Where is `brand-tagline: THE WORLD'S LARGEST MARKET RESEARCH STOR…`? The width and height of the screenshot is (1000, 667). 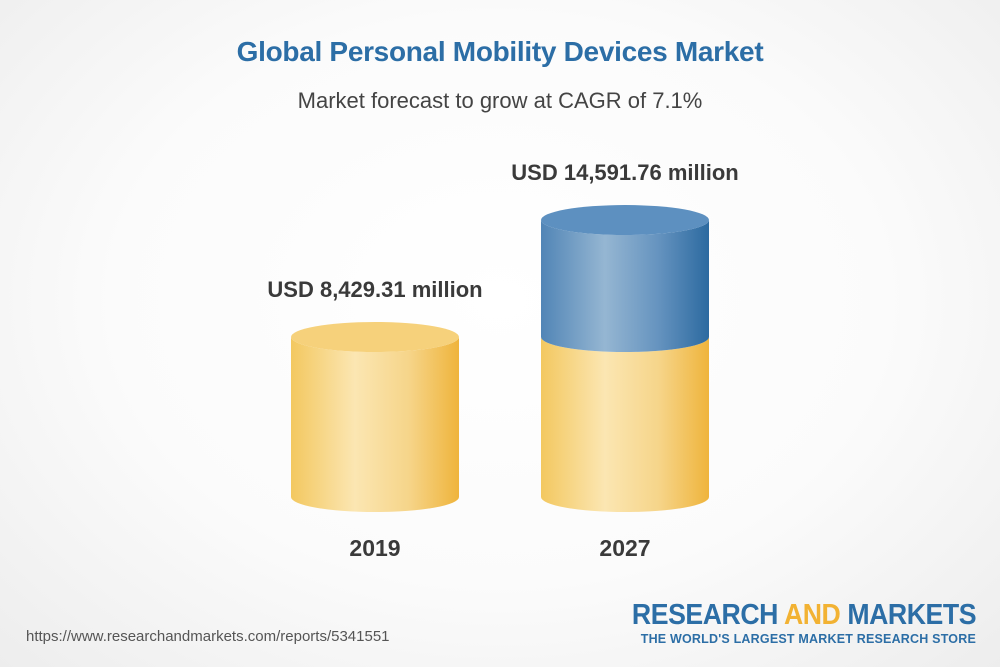 brand-tagline: THE WORLD'S LARGEST MARKET RESEARCH STOR… is located at coordinates (808, 639).